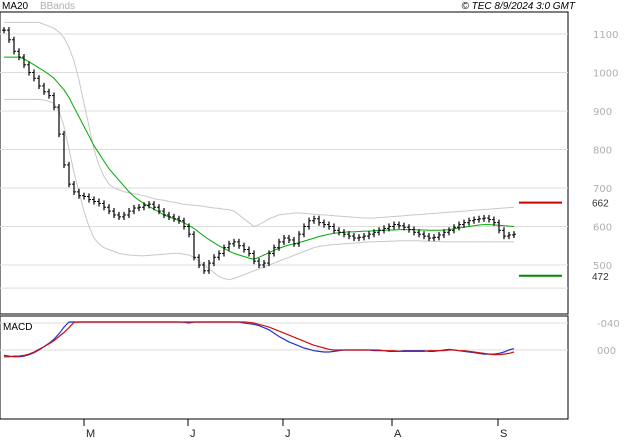  Describe the element at coordinates (606, 351) in the screenshot. I see `macd-y-tick-label: 000` at that location.